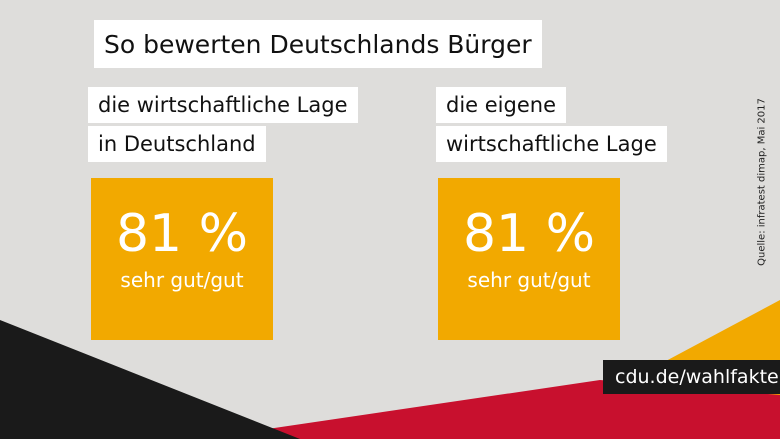 This screenshot has height=439, width=780. I want to click on website-link: cdu.de/wahlfakten, so click(691, 377).